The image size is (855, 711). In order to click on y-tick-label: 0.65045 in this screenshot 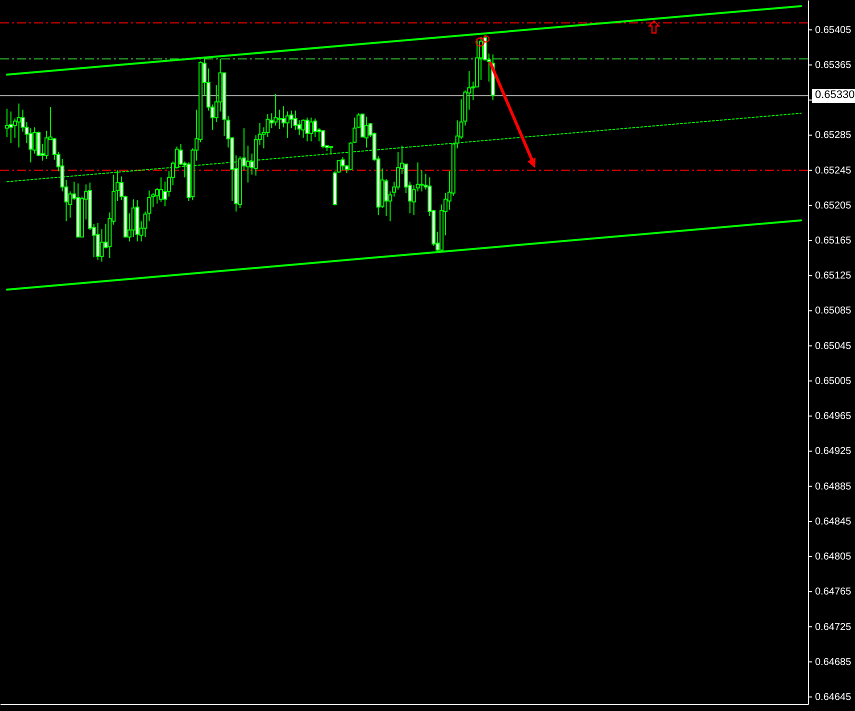, I will do `click(833, 346)`.